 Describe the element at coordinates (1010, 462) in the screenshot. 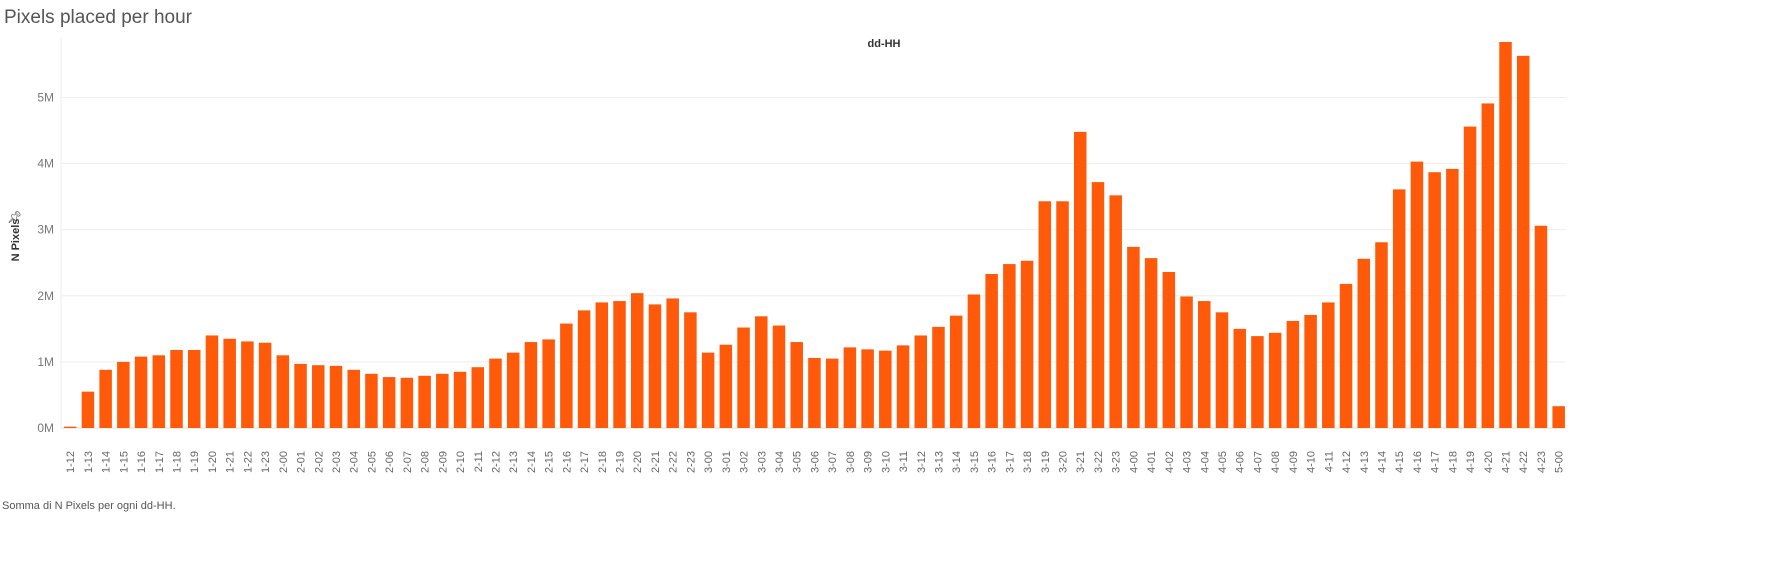

I see `x-tick-label: 3-17` at that location.